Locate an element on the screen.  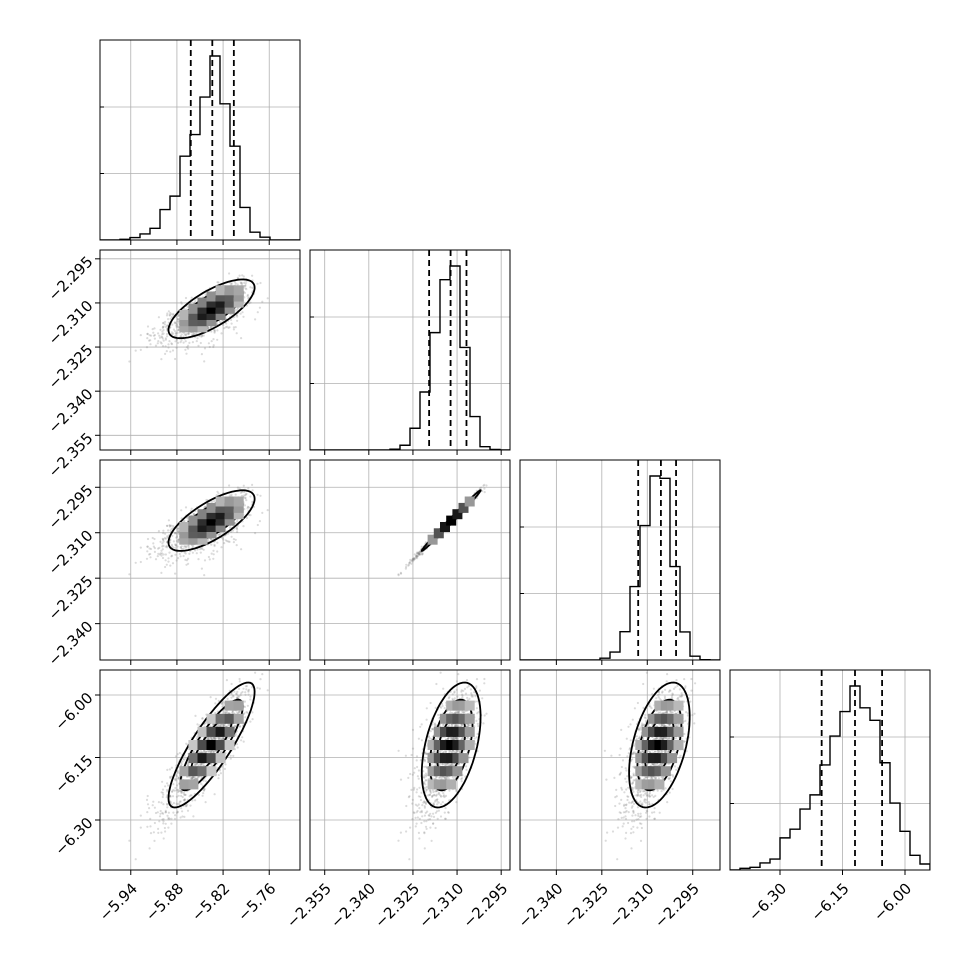
x-tick-label: −2.355 is located at coordinates (309, 906).